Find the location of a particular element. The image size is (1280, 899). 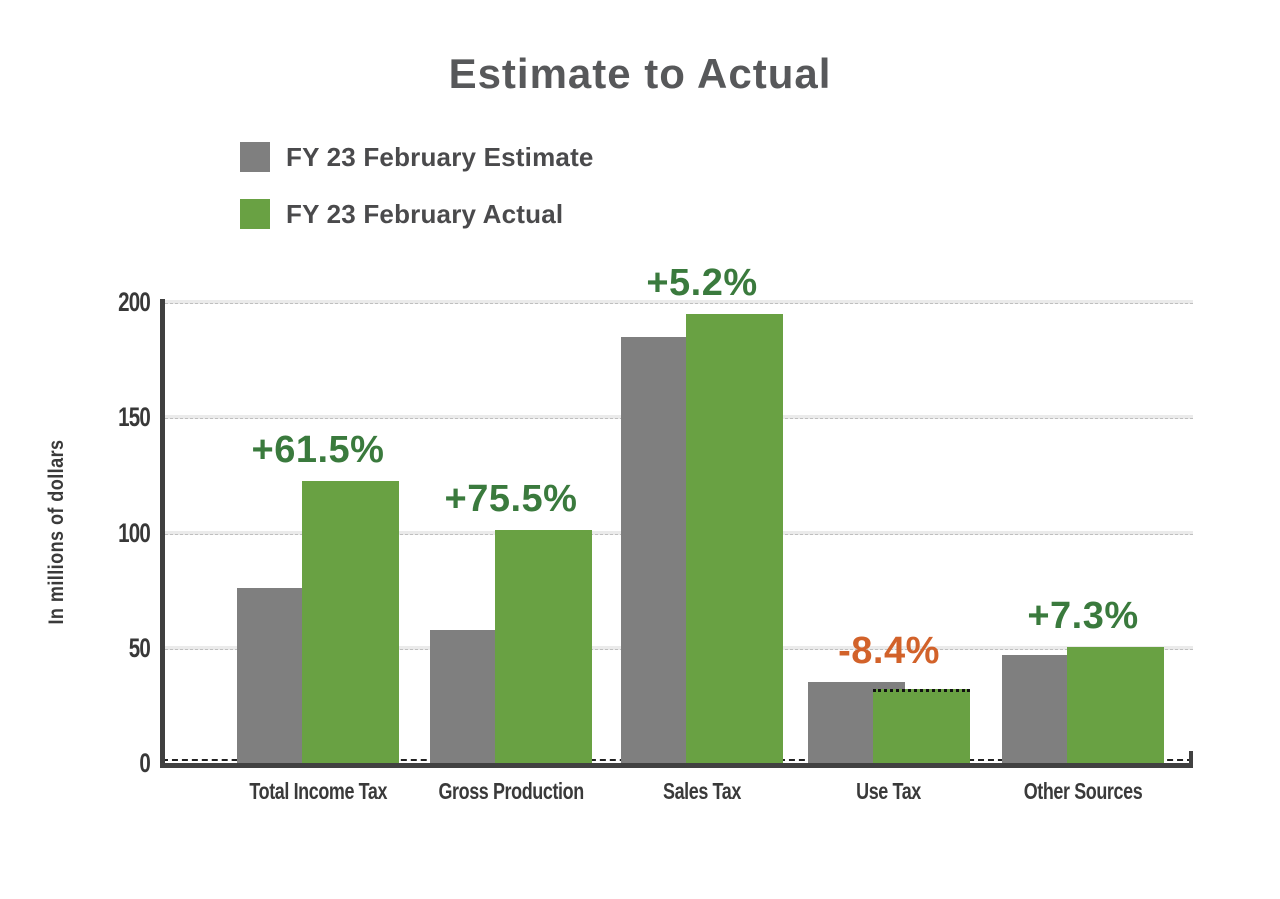

x-axis-label-other-sources: Other Sources is located at coordinates (1083, 791).